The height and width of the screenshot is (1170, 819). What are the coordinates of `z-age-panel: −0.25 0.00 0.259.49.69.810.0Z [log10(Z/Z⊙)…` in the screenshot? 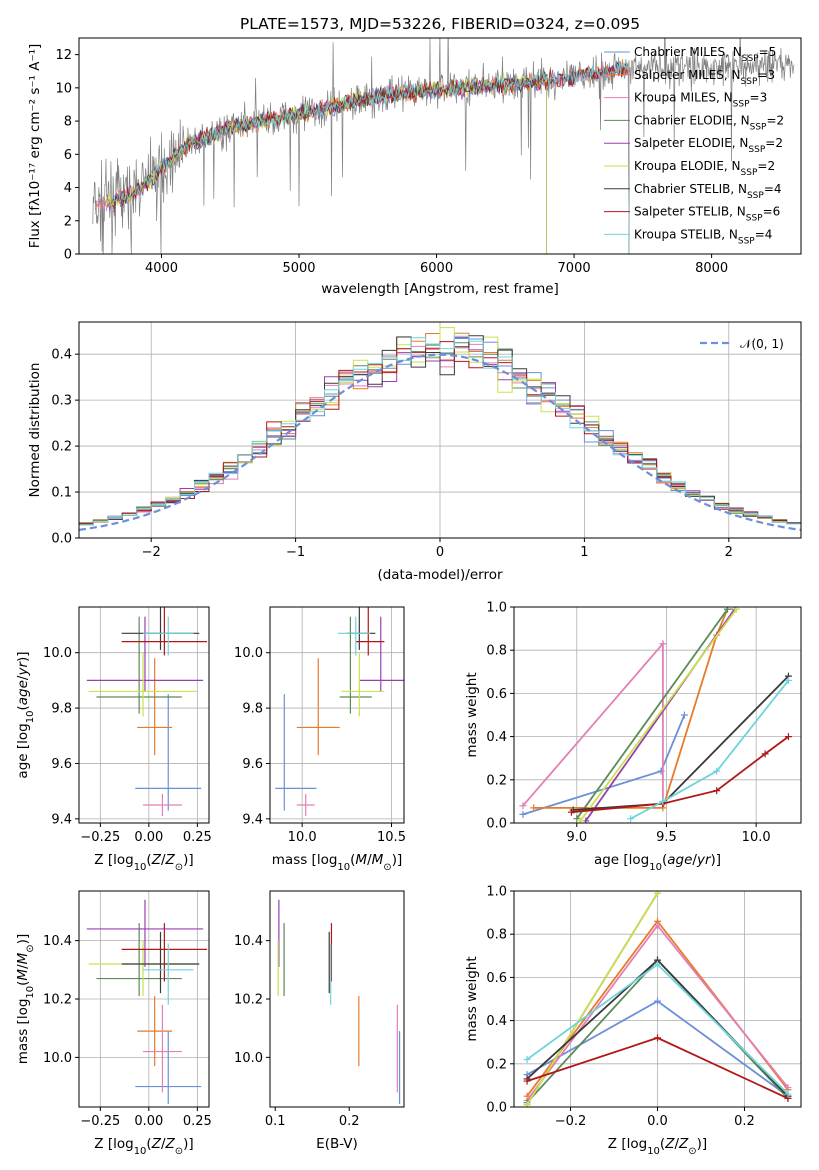 It's located at (113, 739).